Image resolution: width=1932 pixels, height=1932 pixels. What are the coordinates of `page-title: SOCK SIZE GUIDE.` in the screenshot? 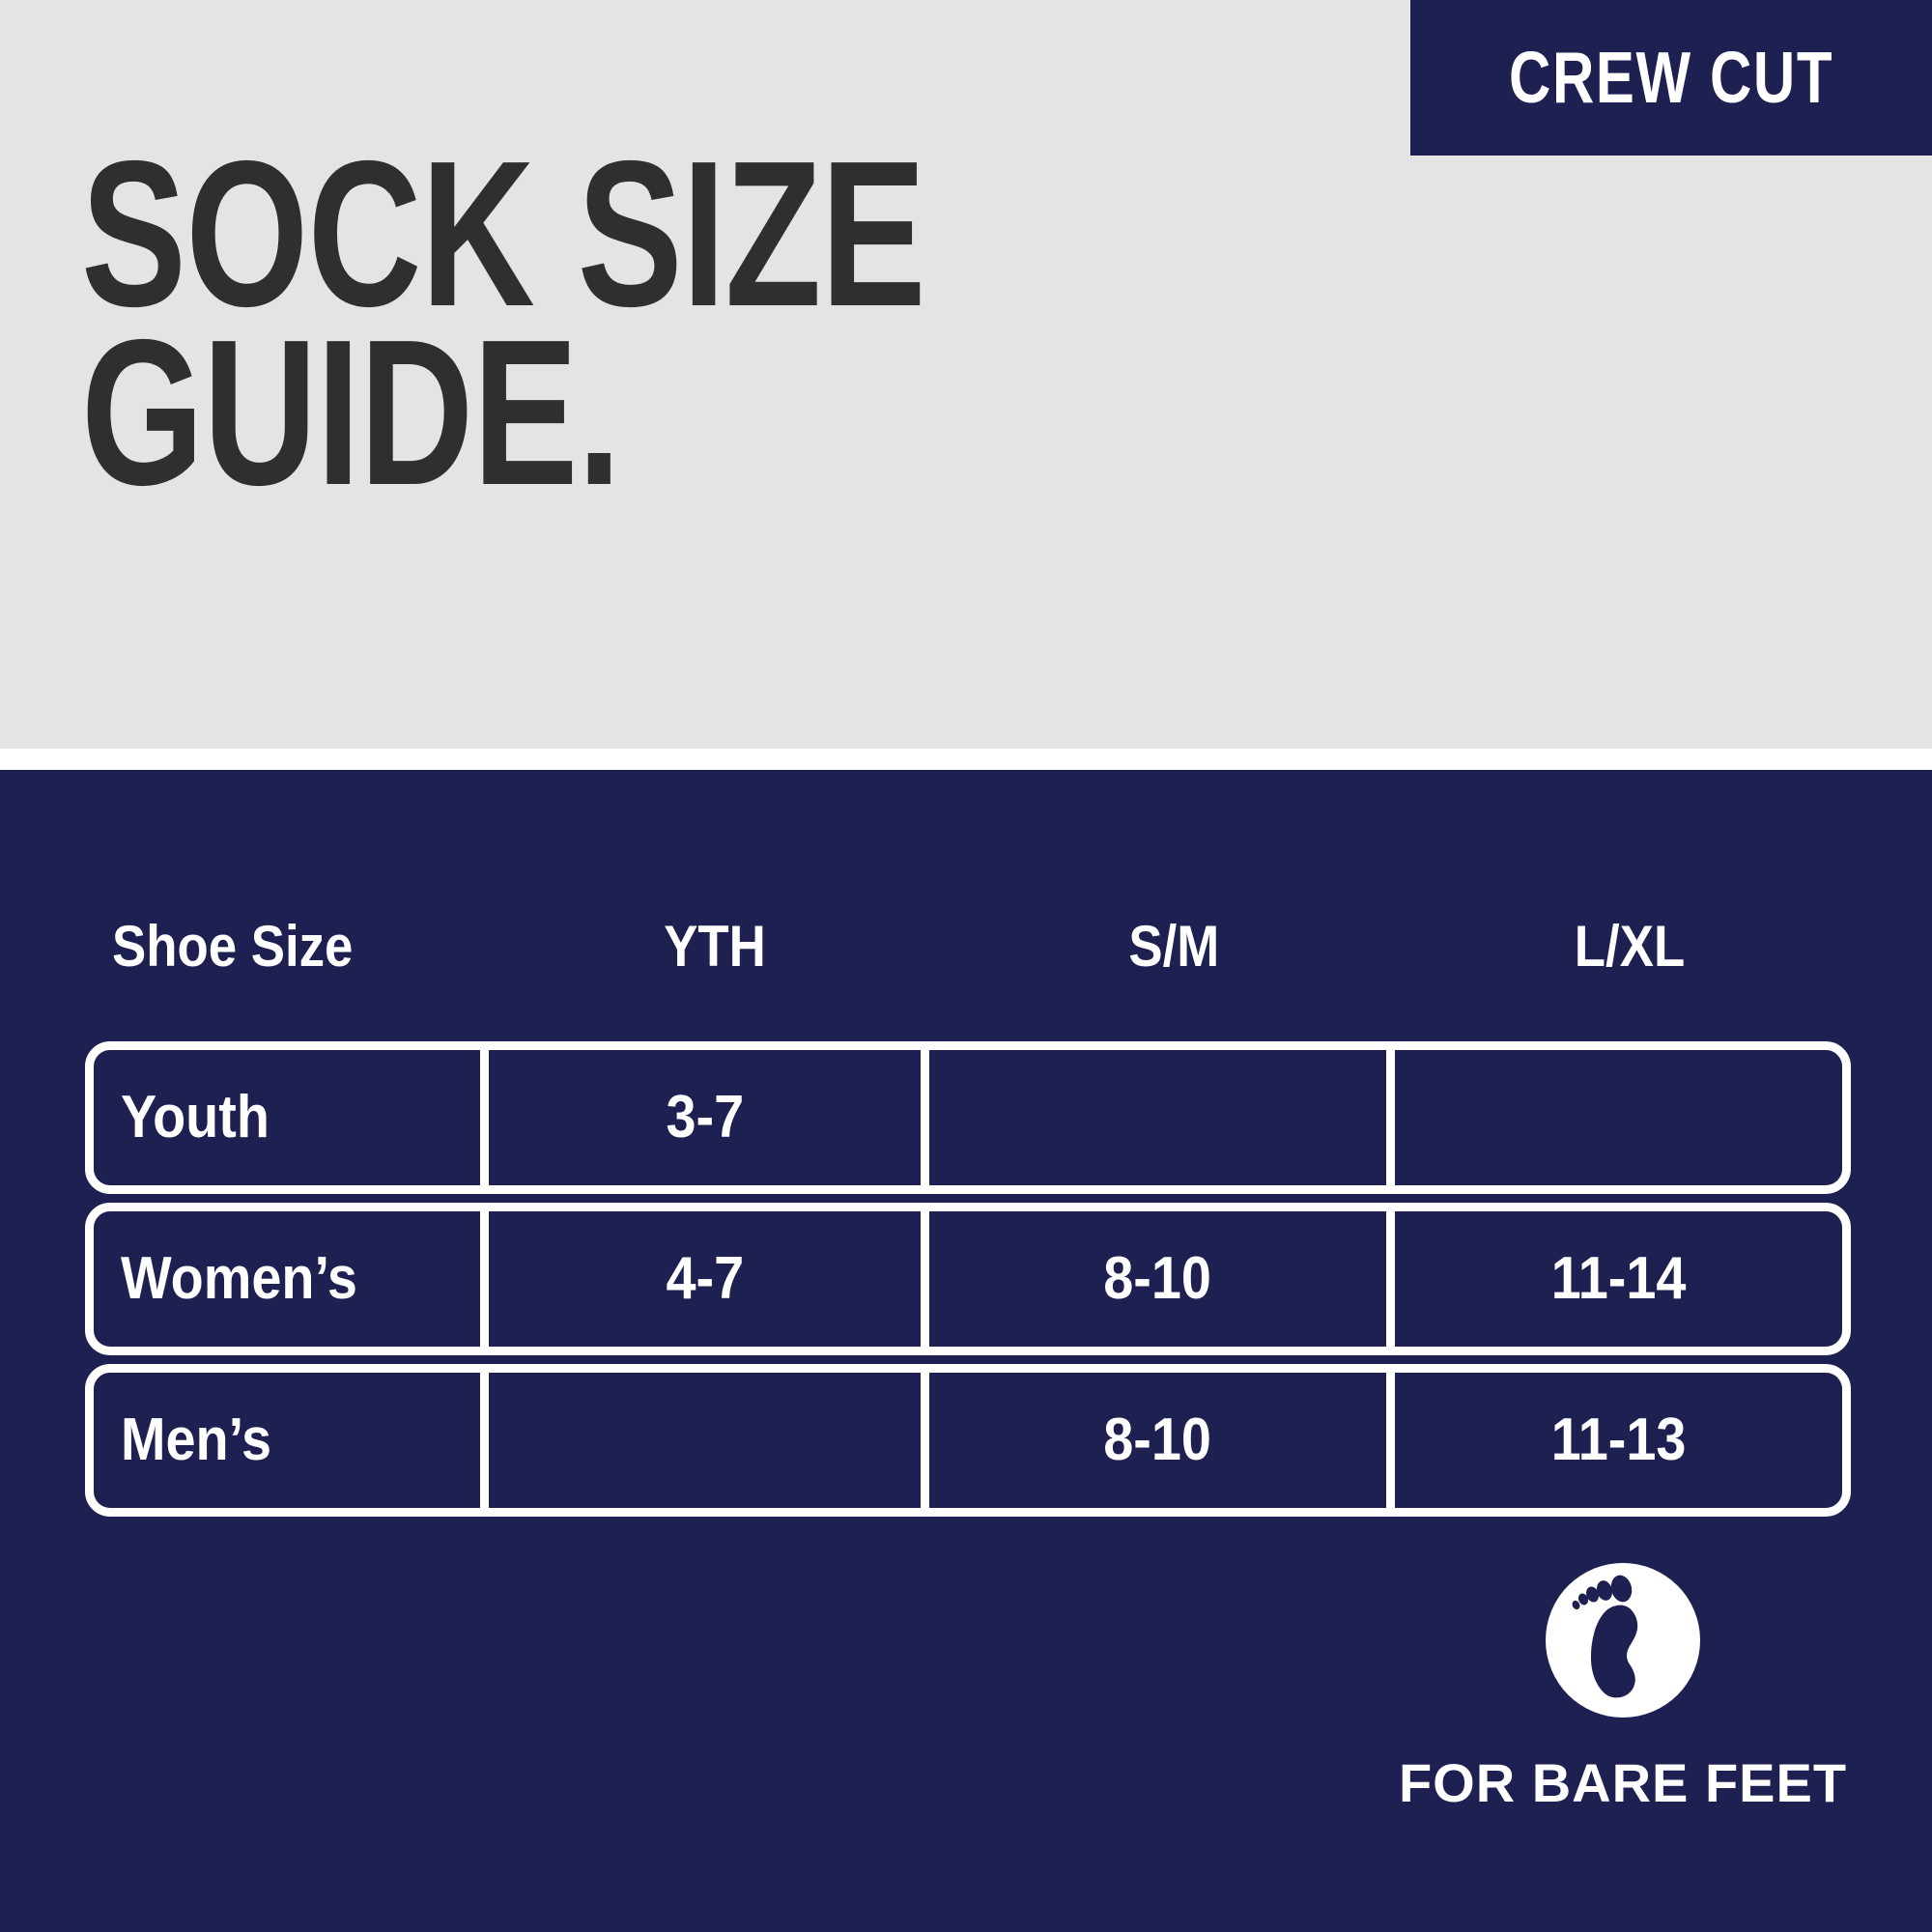 It's located at (660, 322).